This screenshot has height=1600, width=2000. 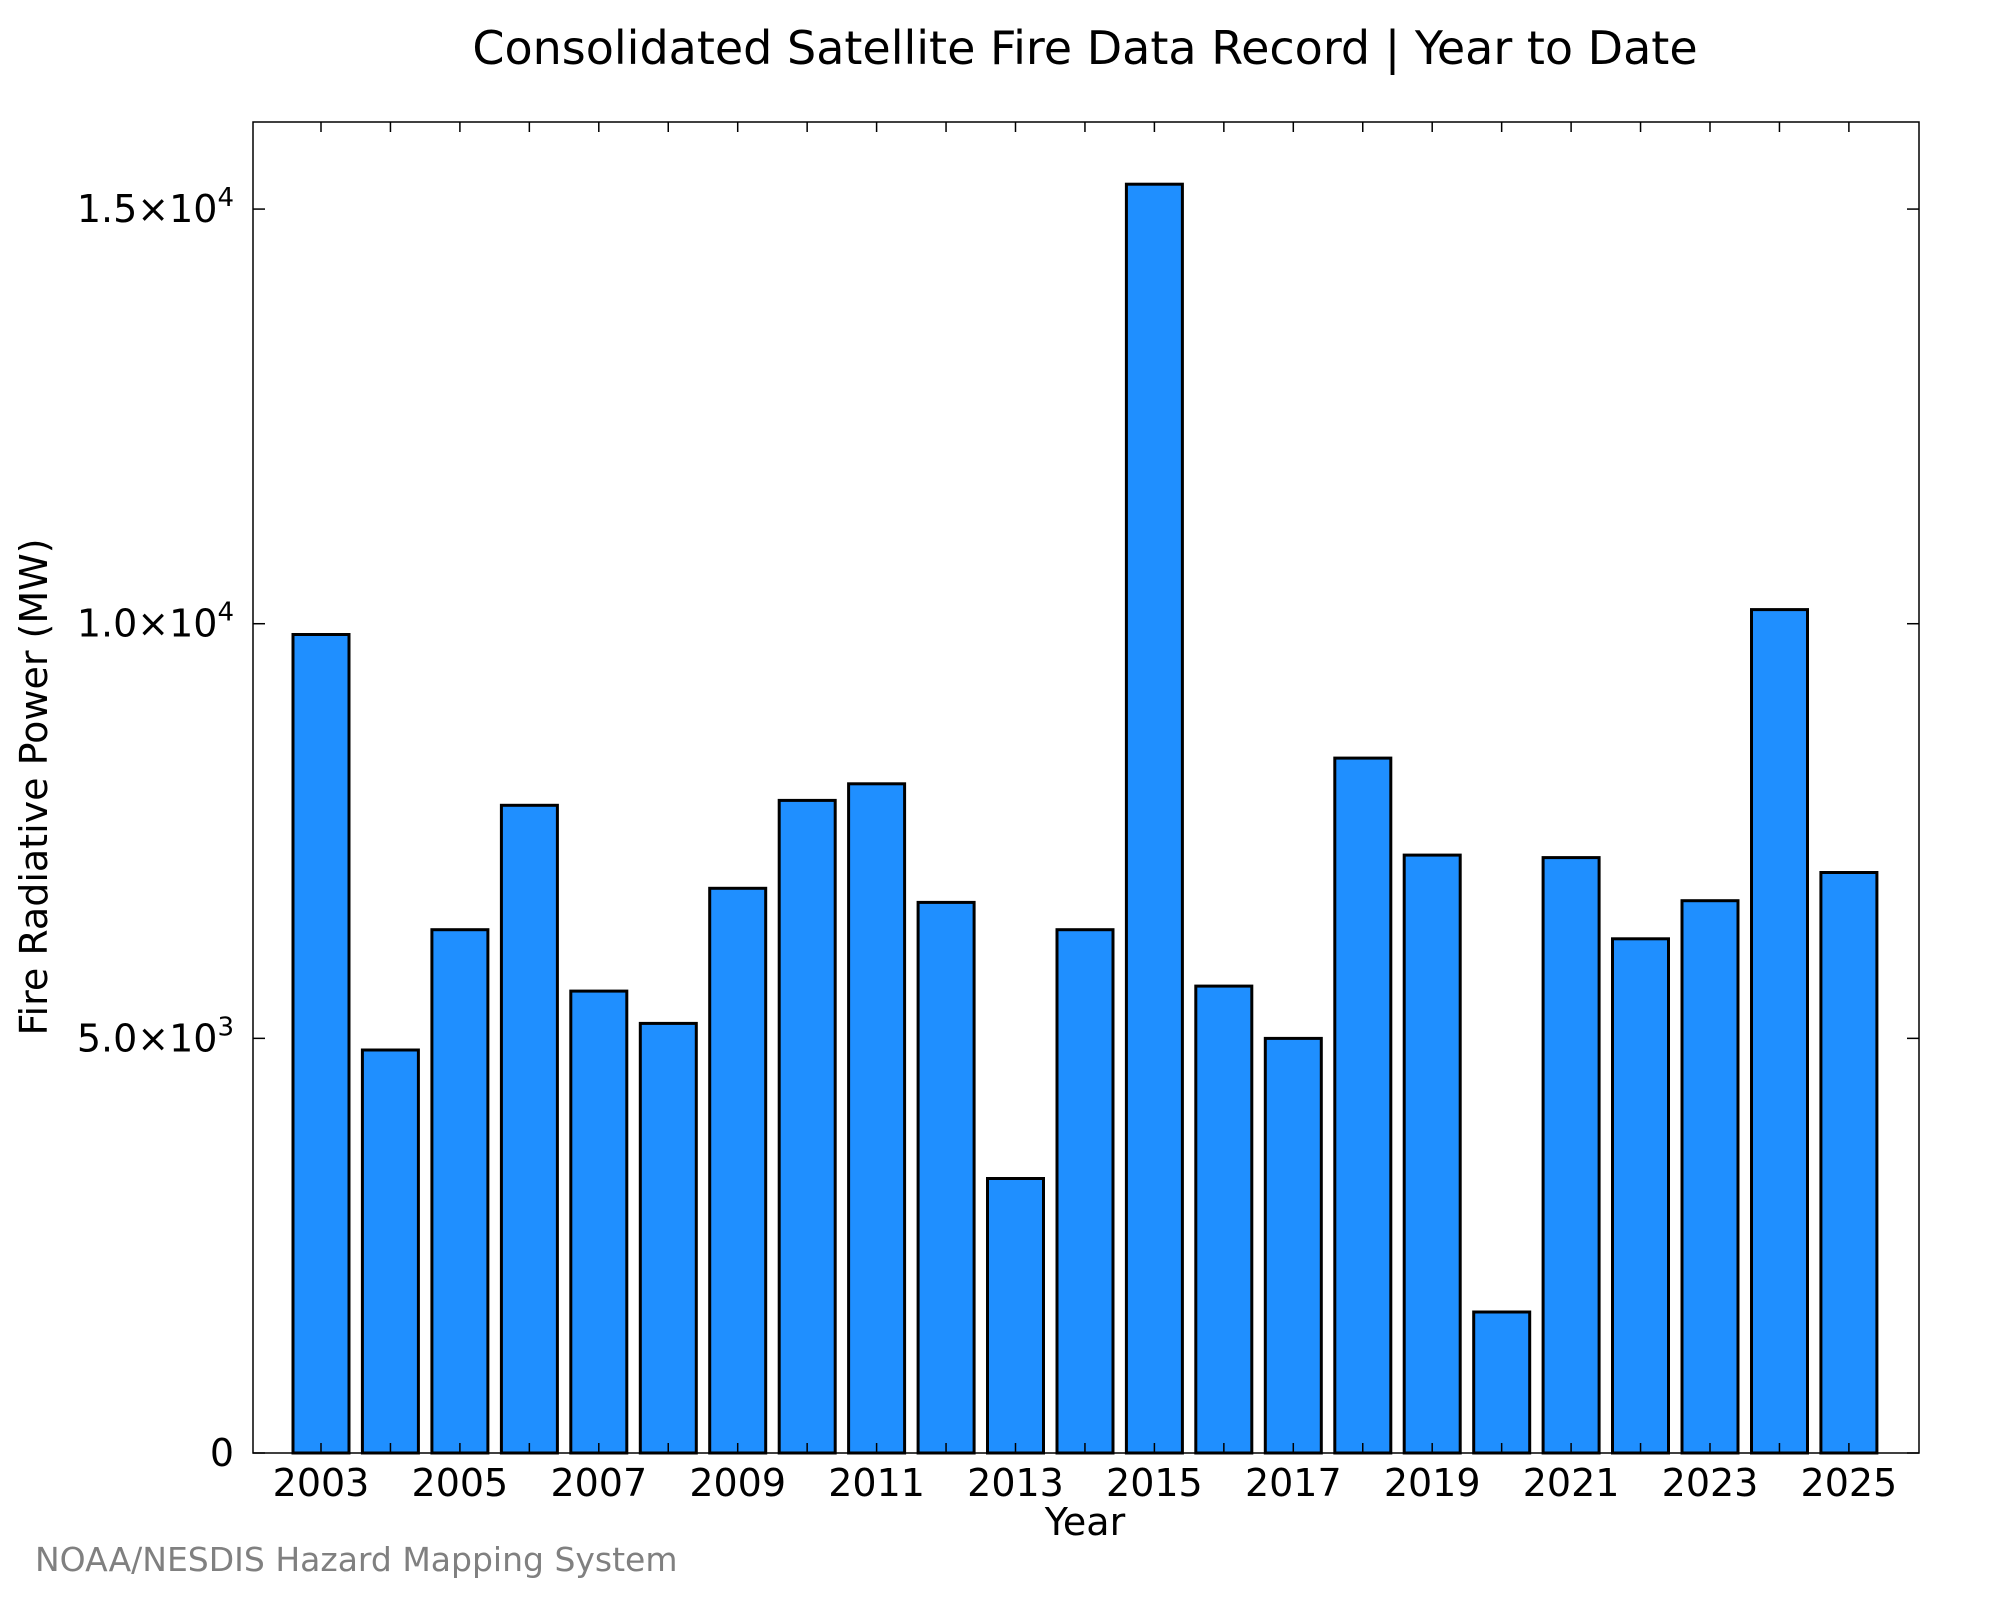 I want to click on x-tick-label-2003: 2003, so click(x=321, y=1483).